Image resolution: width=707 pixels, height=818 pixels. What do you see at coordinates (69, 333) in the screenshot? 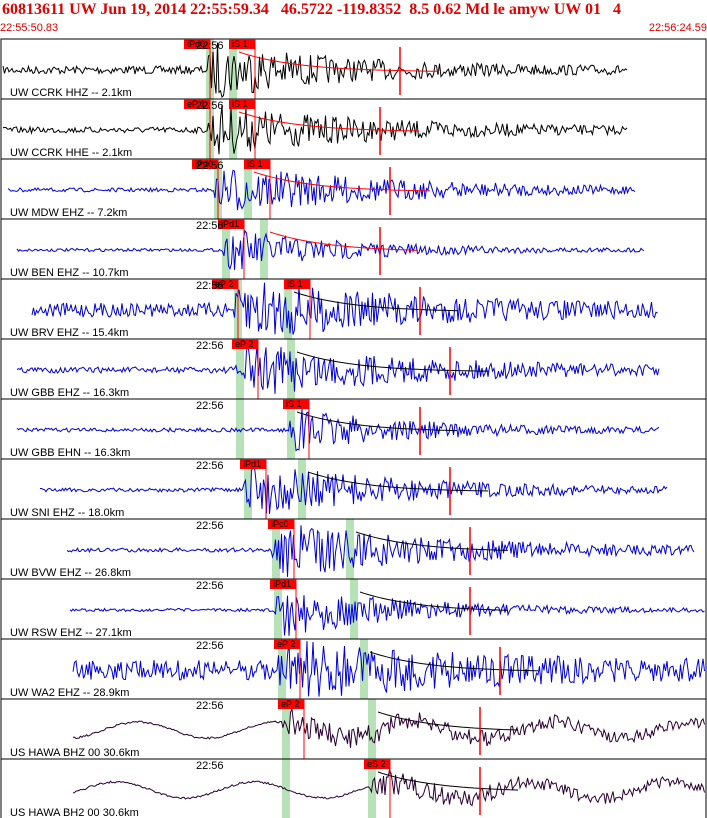
I see `station-label: UW BRV EHZ -- 15.4km` at bounding box center [69, 333].